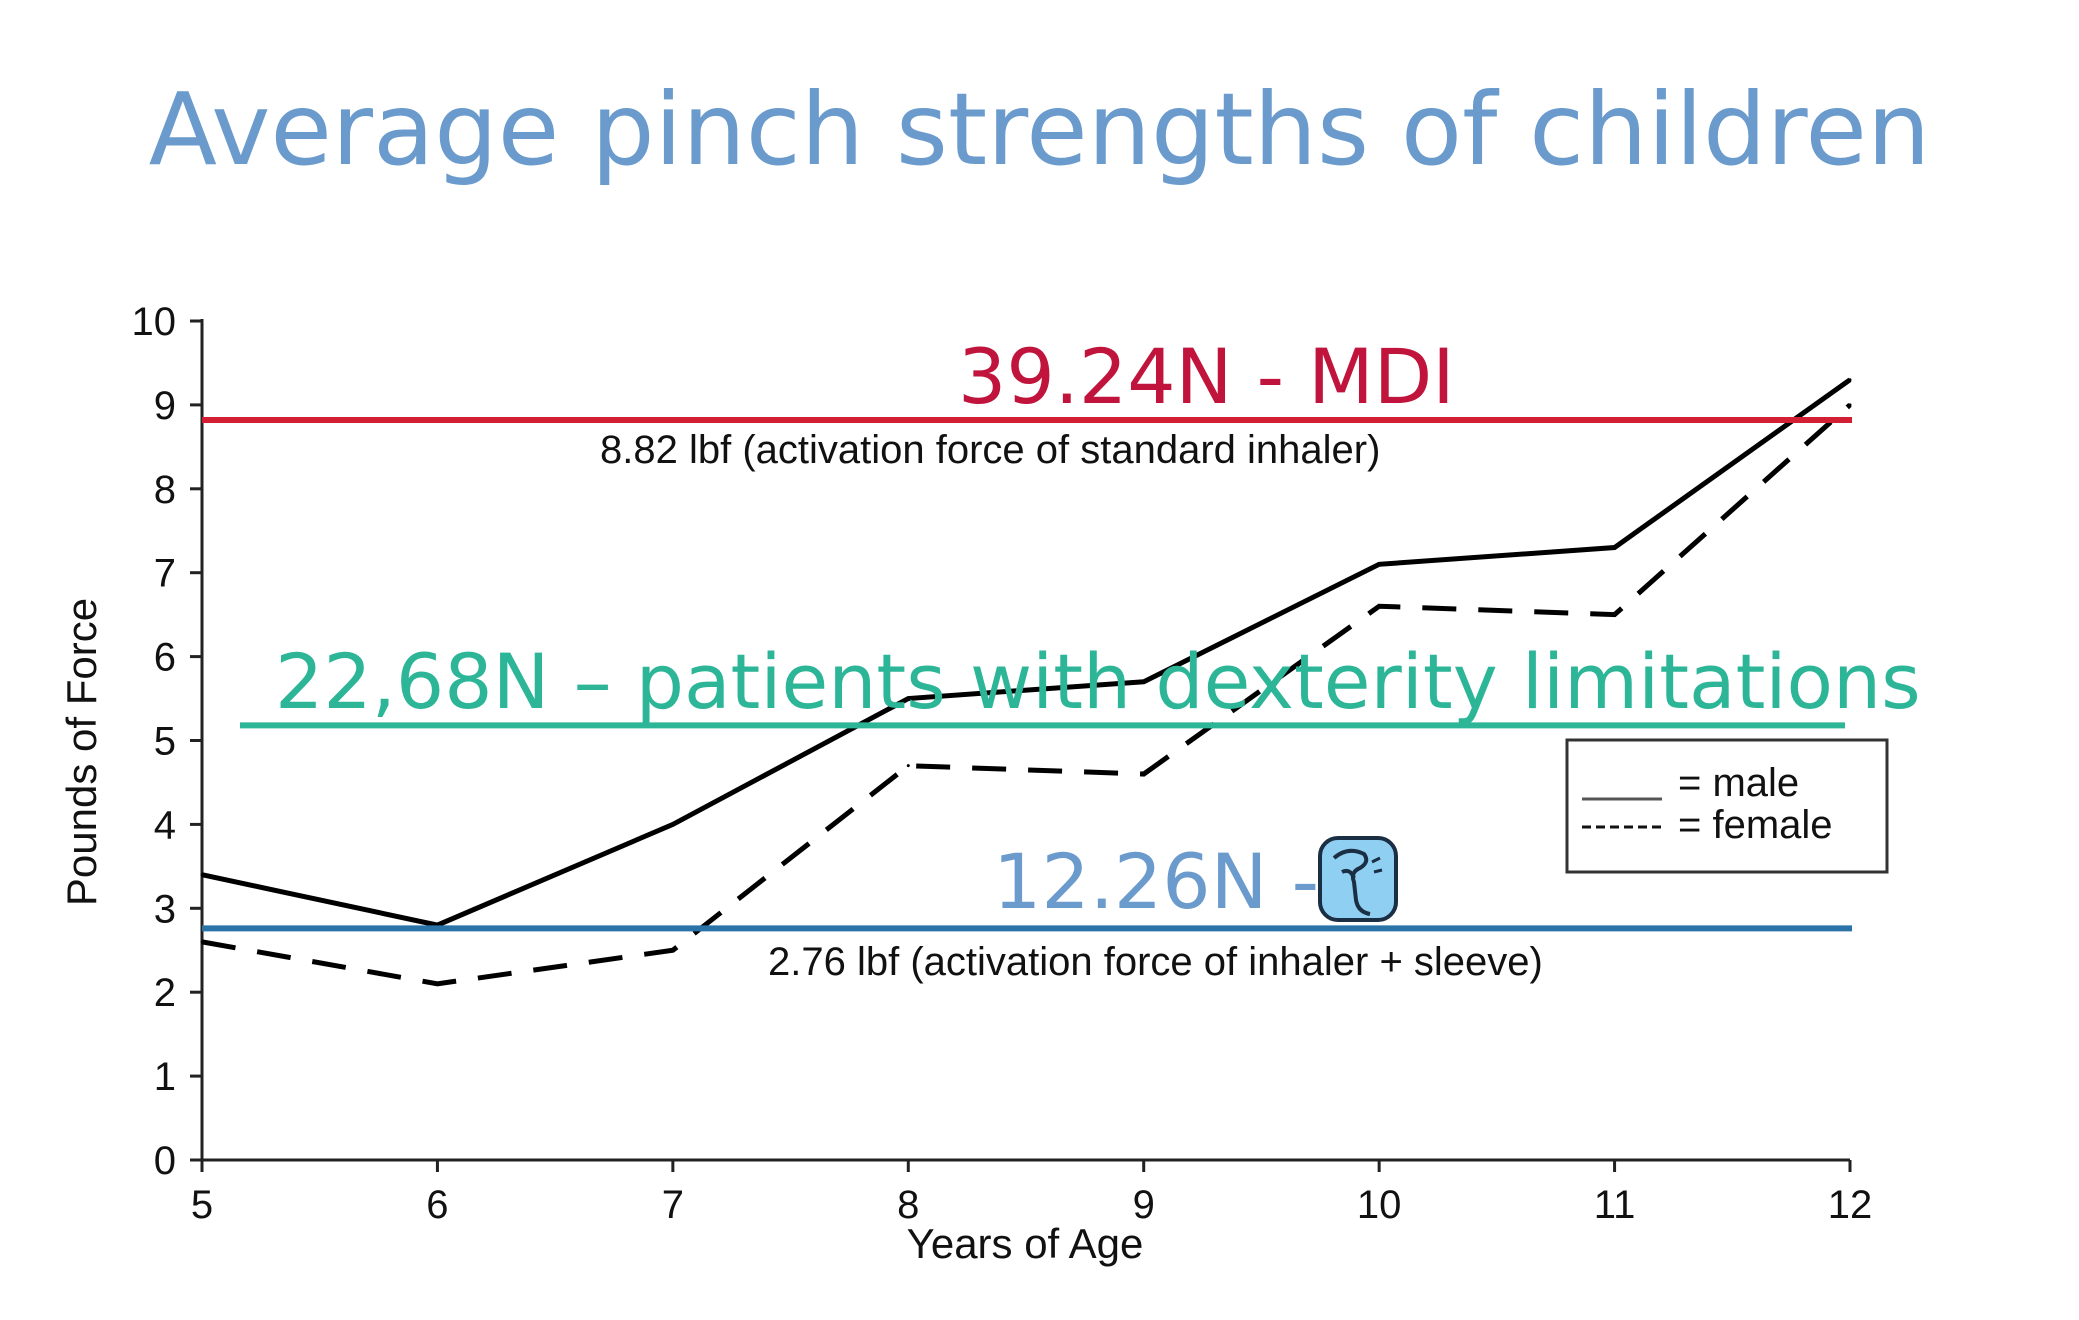  I want to click on x-axis-label: Years of Age, so click(1025, 1243).